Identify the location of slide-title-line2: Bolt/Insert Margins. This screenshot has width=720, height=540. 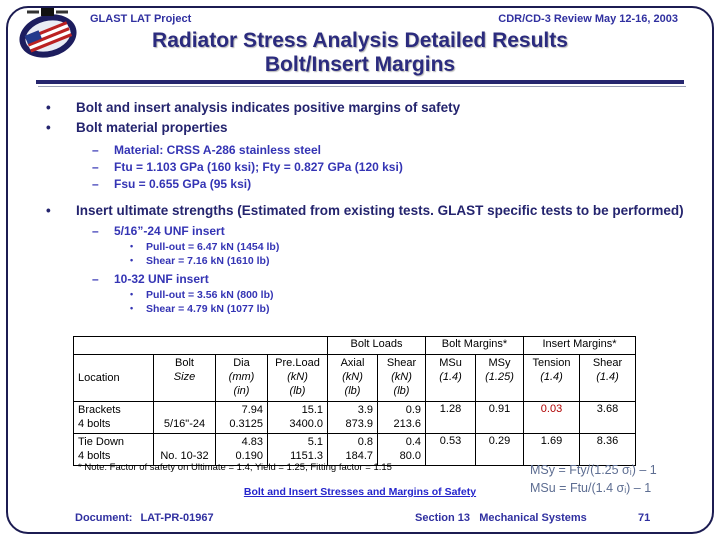
(360, 65).